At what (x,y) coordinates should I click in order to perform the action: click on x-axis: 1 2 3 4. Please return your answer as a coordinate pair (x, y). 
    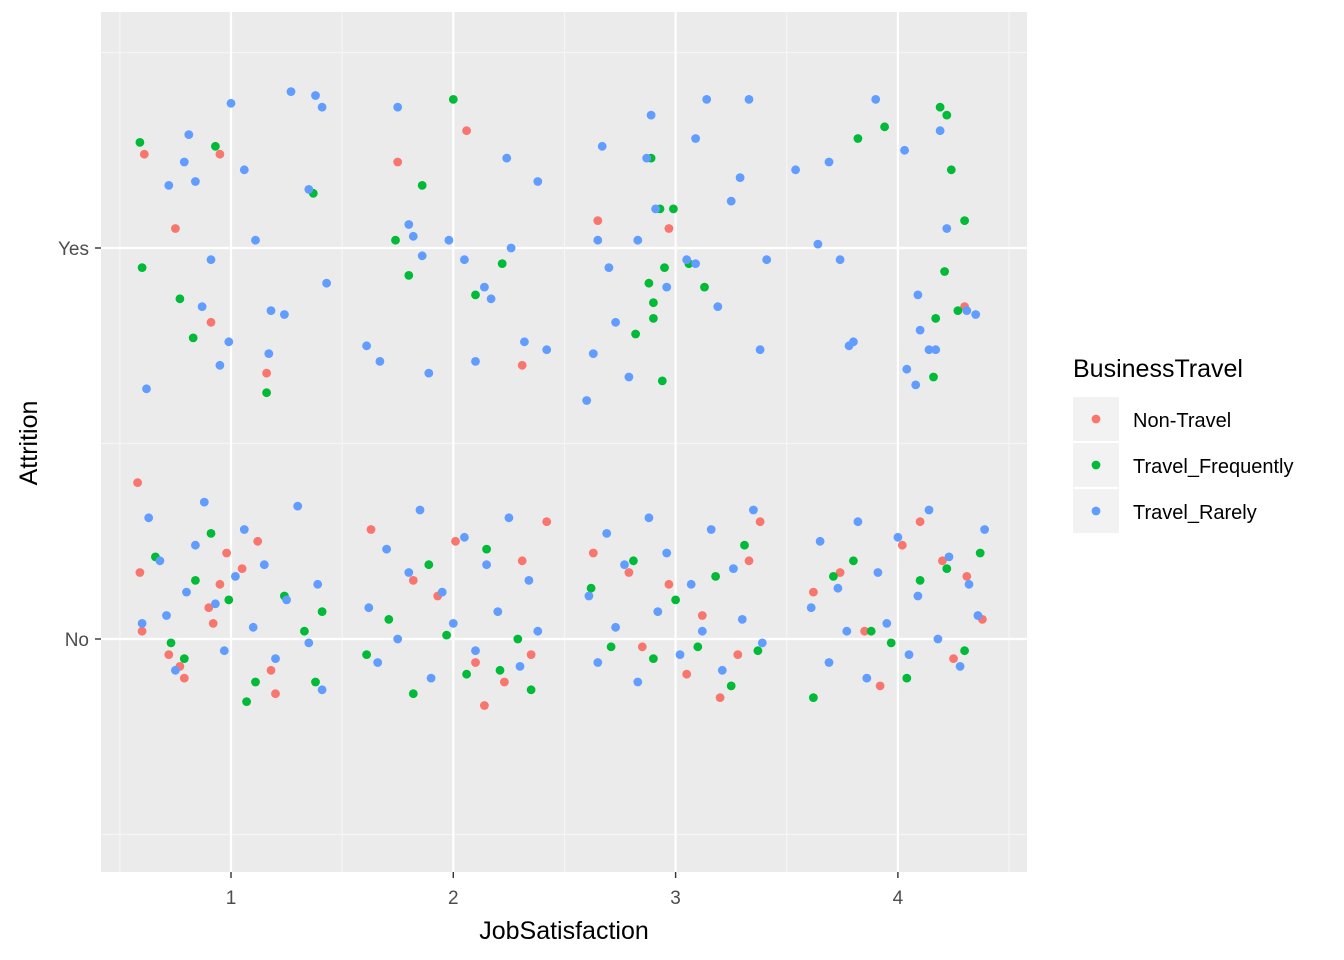
    Looking at the image, I should click on (565, 890).